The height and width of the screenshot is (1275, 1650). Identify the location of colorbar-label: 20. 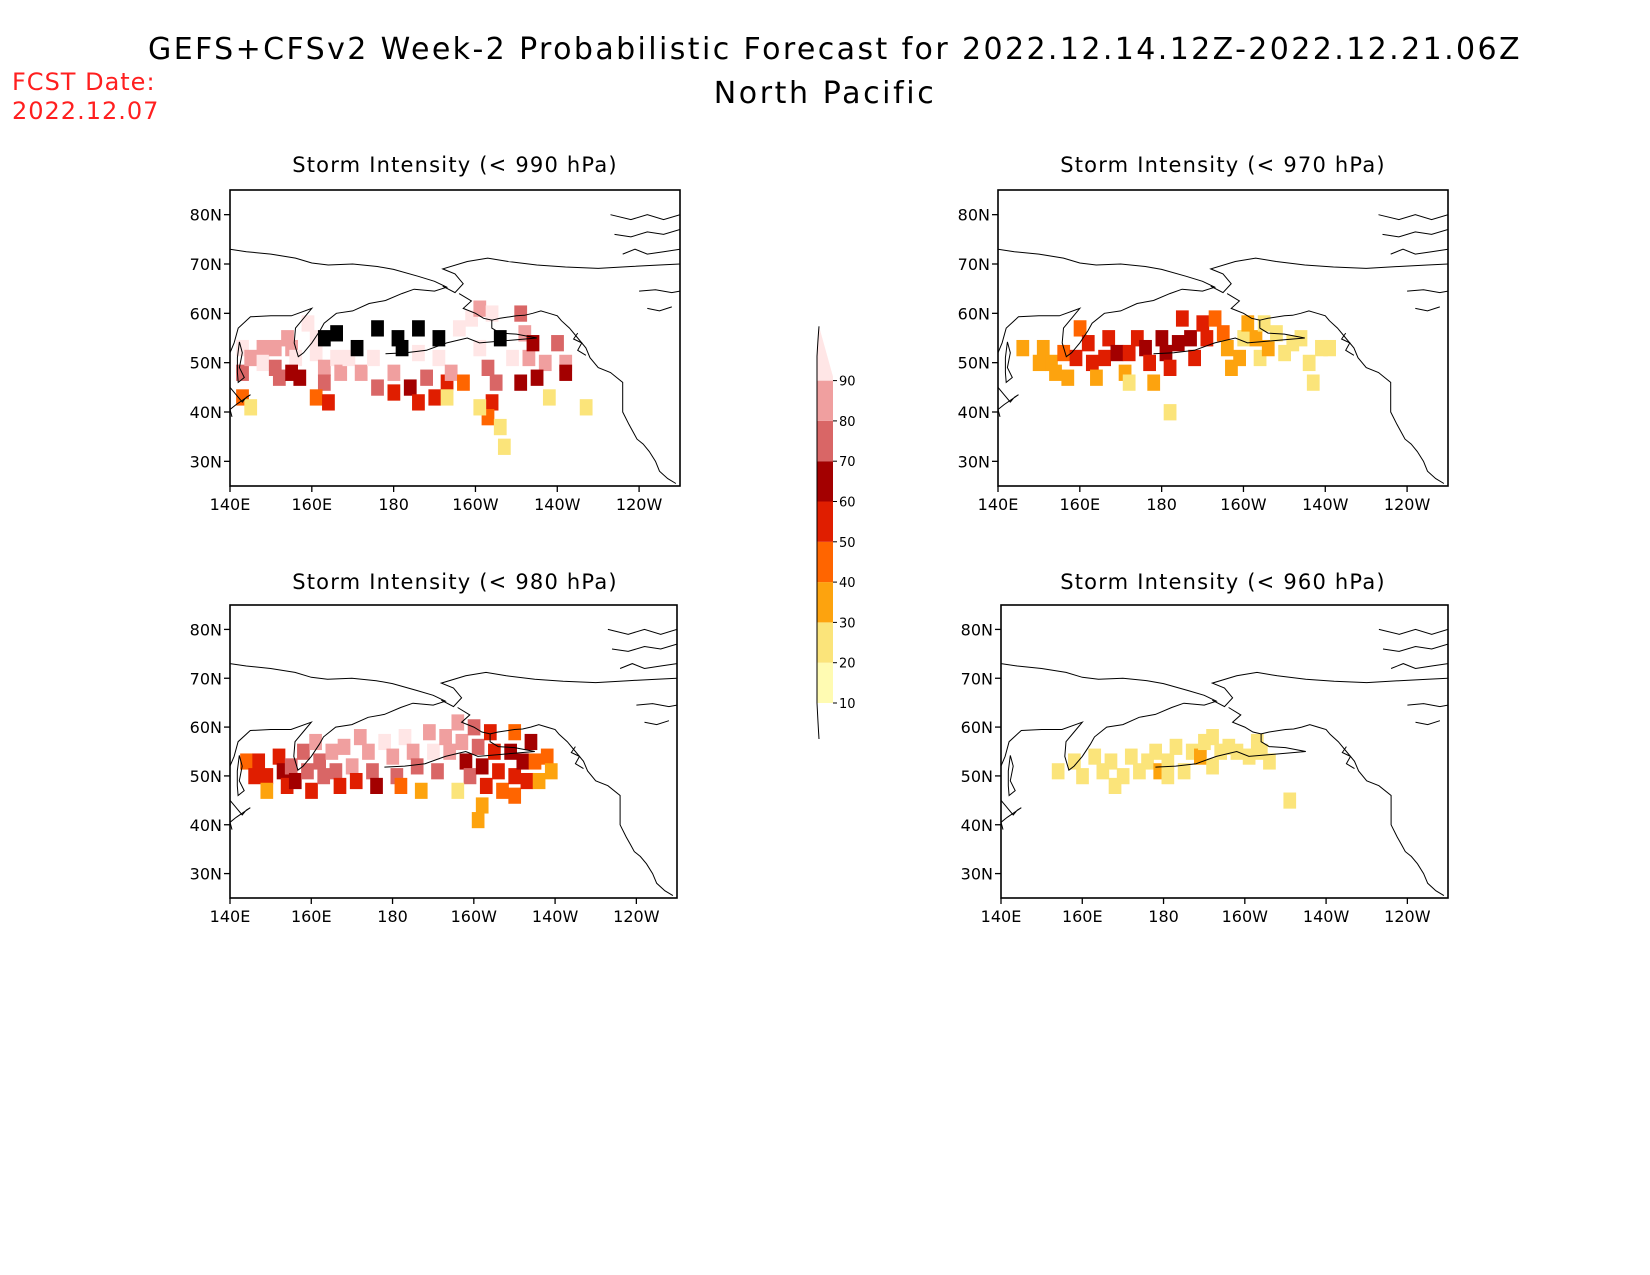
(847, 664).